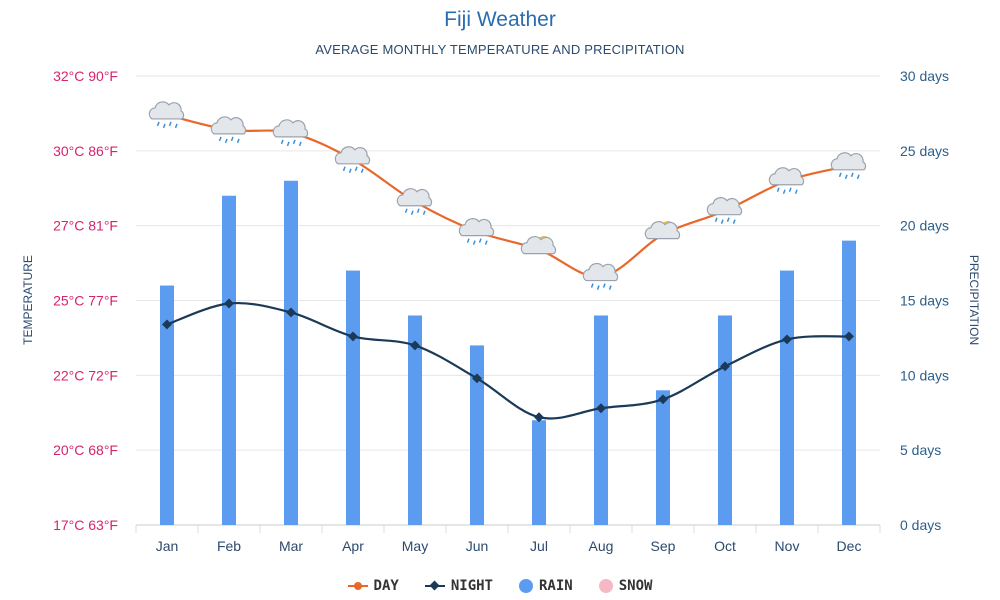 This screenshot has width=1000, height=600. Describe the element at coordinates (434, 585) in the screenshot. I see `legend-night-swatch` at that location.